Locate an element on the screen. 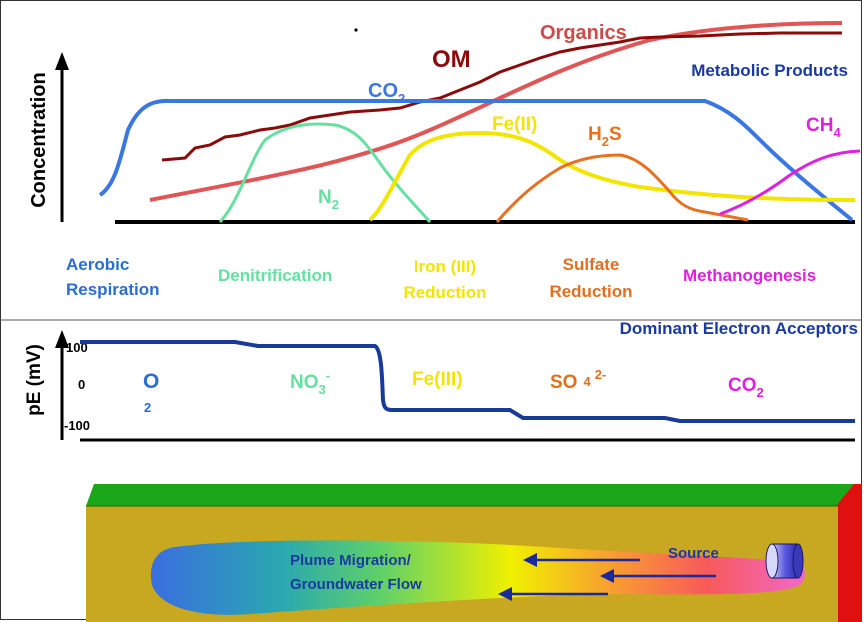 The width and height of the screenshot is (864, 622). pe-tick-minus-100: -100 is located at coordinates (77, 425).